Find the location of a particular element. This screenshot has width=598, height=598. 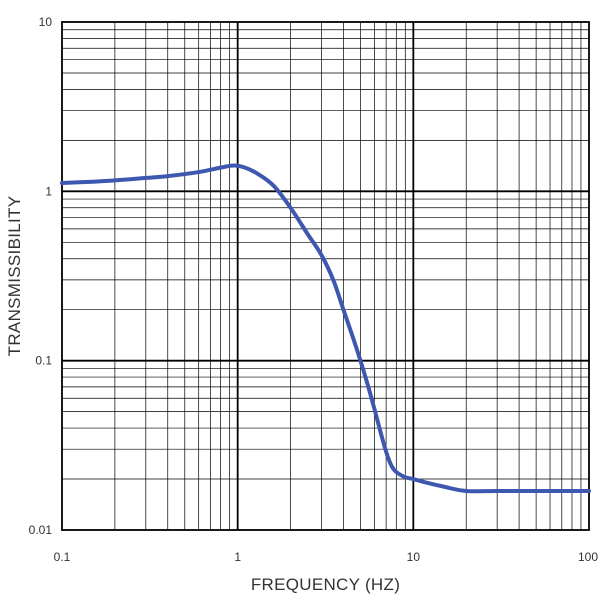

y-tick-labels: 10 1 0.1 0.01 is located at coordinates (41, 276).